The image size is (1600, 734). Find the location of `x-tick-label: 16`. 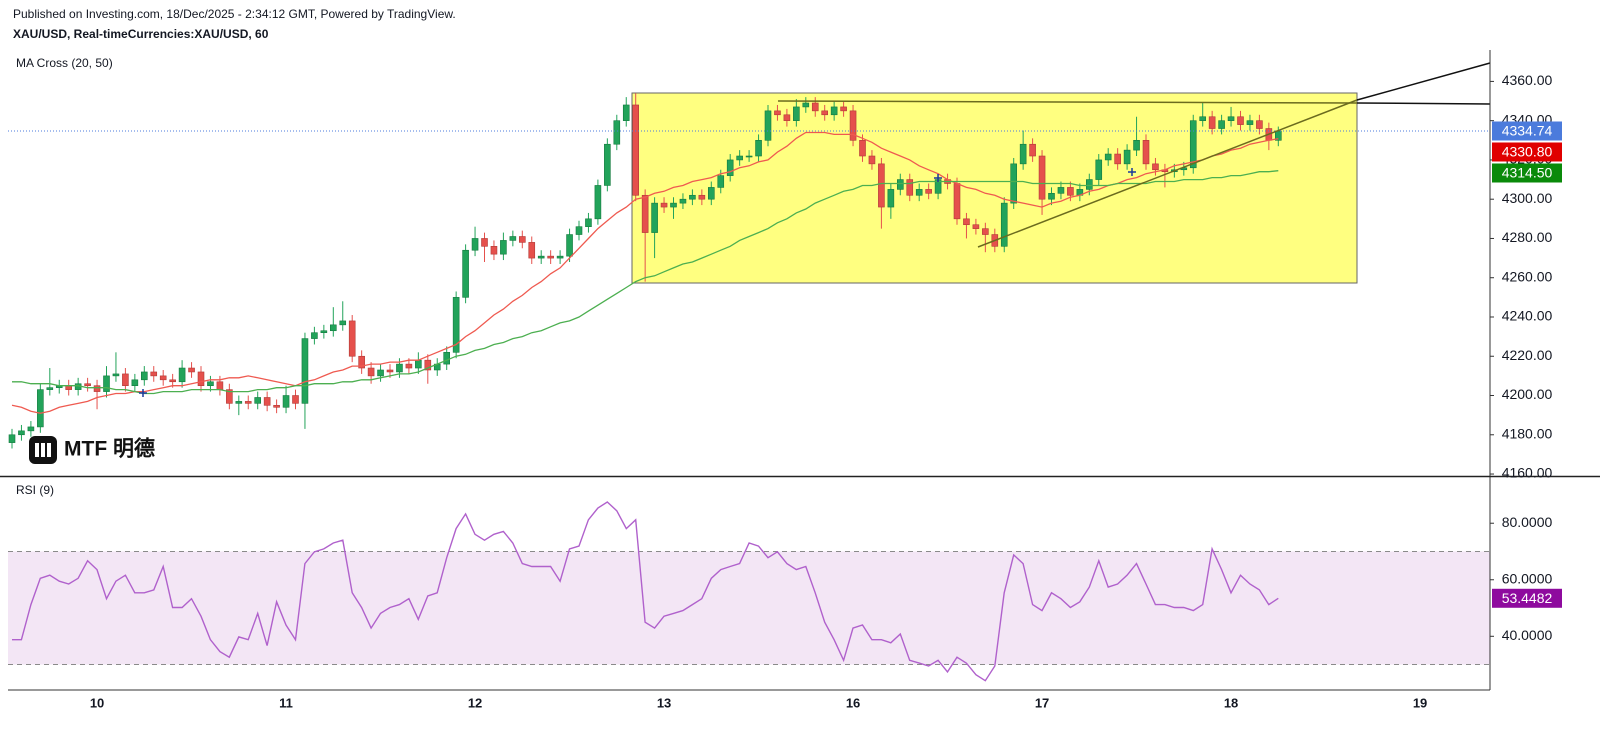

x-tick-label: 16 is located at coordinates (853, 702).